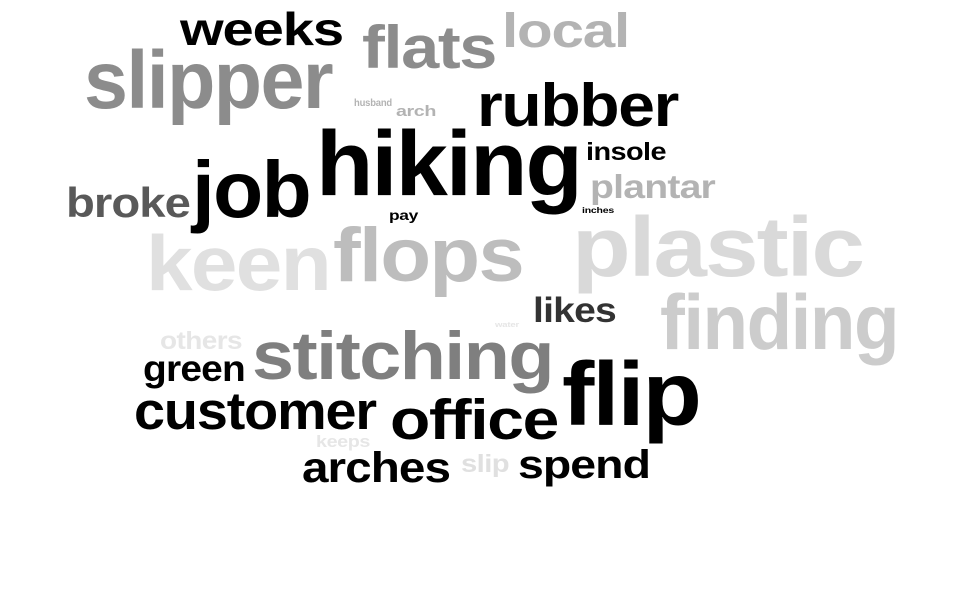 Image resolution: width=960 pixels, height=600 pixels. What do you see at coordinates (209, 80) in the screenshot?
I see `word-slipper: slipper` at bounding box center [209, 80].